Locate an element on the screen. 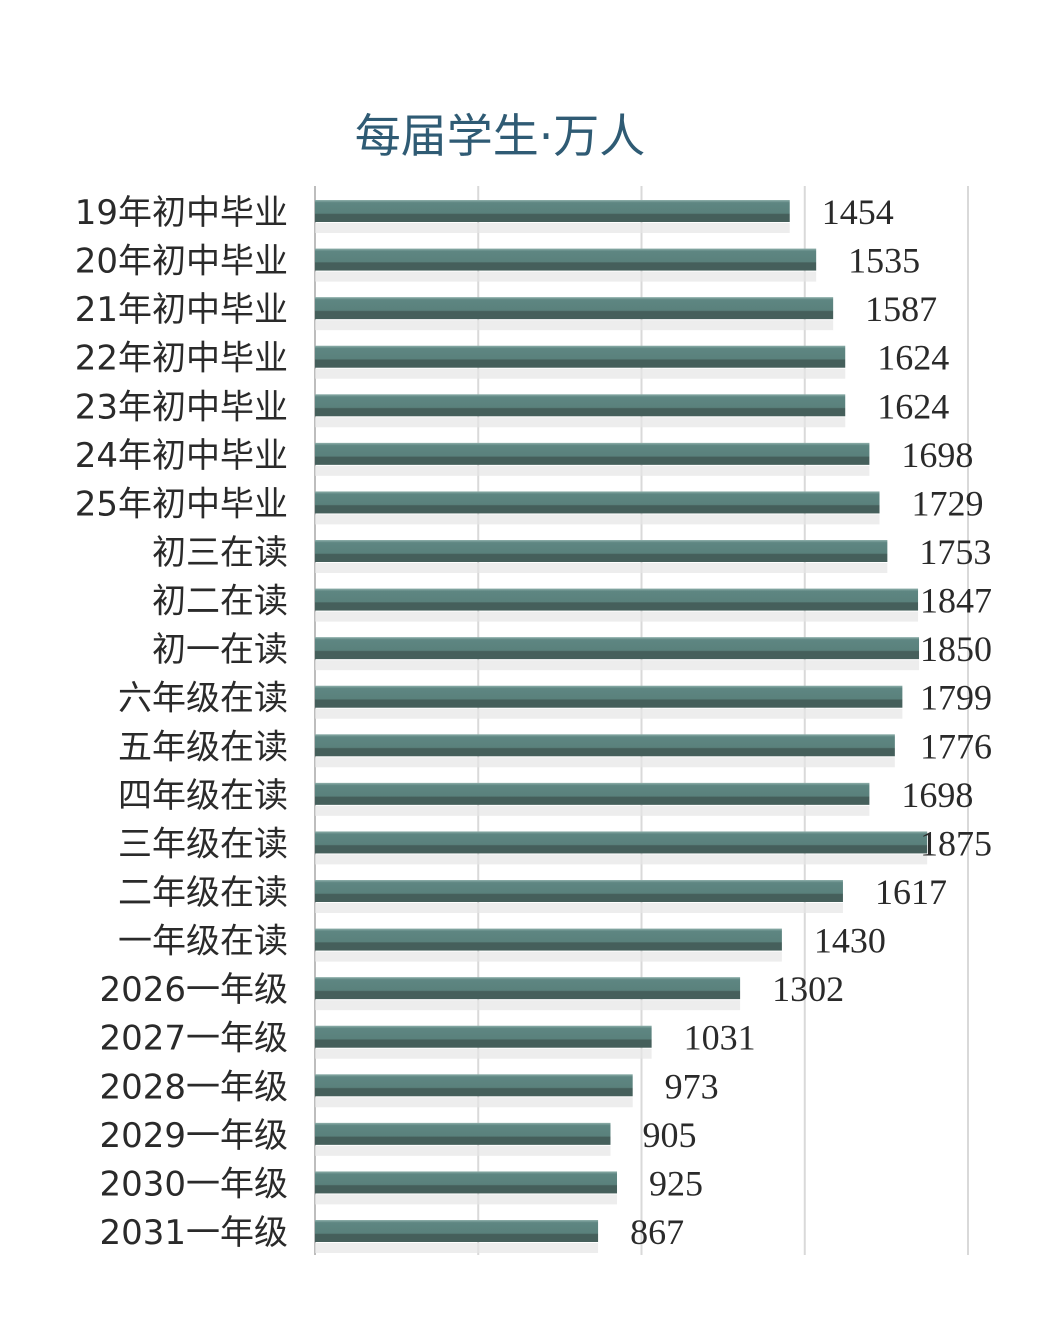 The image size is (1056, 1336). category-label: 六年级在读 is located at coordinates (203, 699).